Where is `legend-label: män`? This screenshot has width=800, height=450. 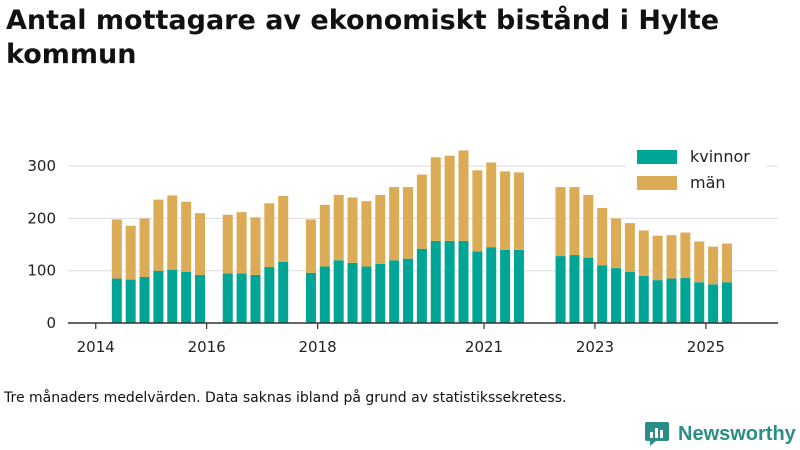
legend-label: män is located at coordinates (708, 182).